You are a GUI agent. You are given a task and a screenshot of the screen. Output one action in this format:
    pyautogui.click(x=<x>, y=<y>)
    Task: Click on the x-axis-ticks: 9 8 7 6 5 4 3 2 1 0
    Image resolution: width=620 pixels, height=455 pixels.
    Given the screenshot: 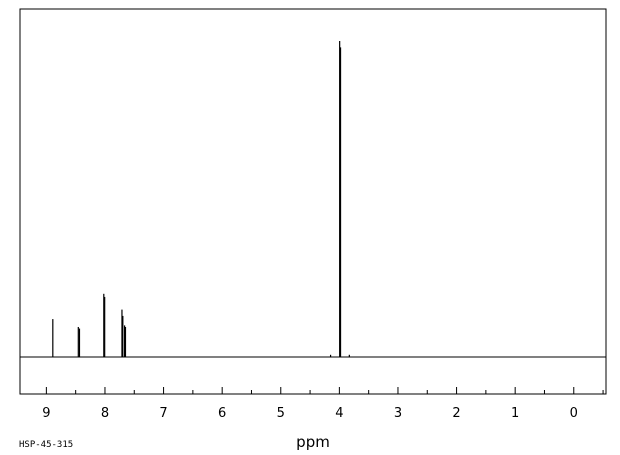 What is the action you would take?
    pyautogui.click(x=323, y=404)
    